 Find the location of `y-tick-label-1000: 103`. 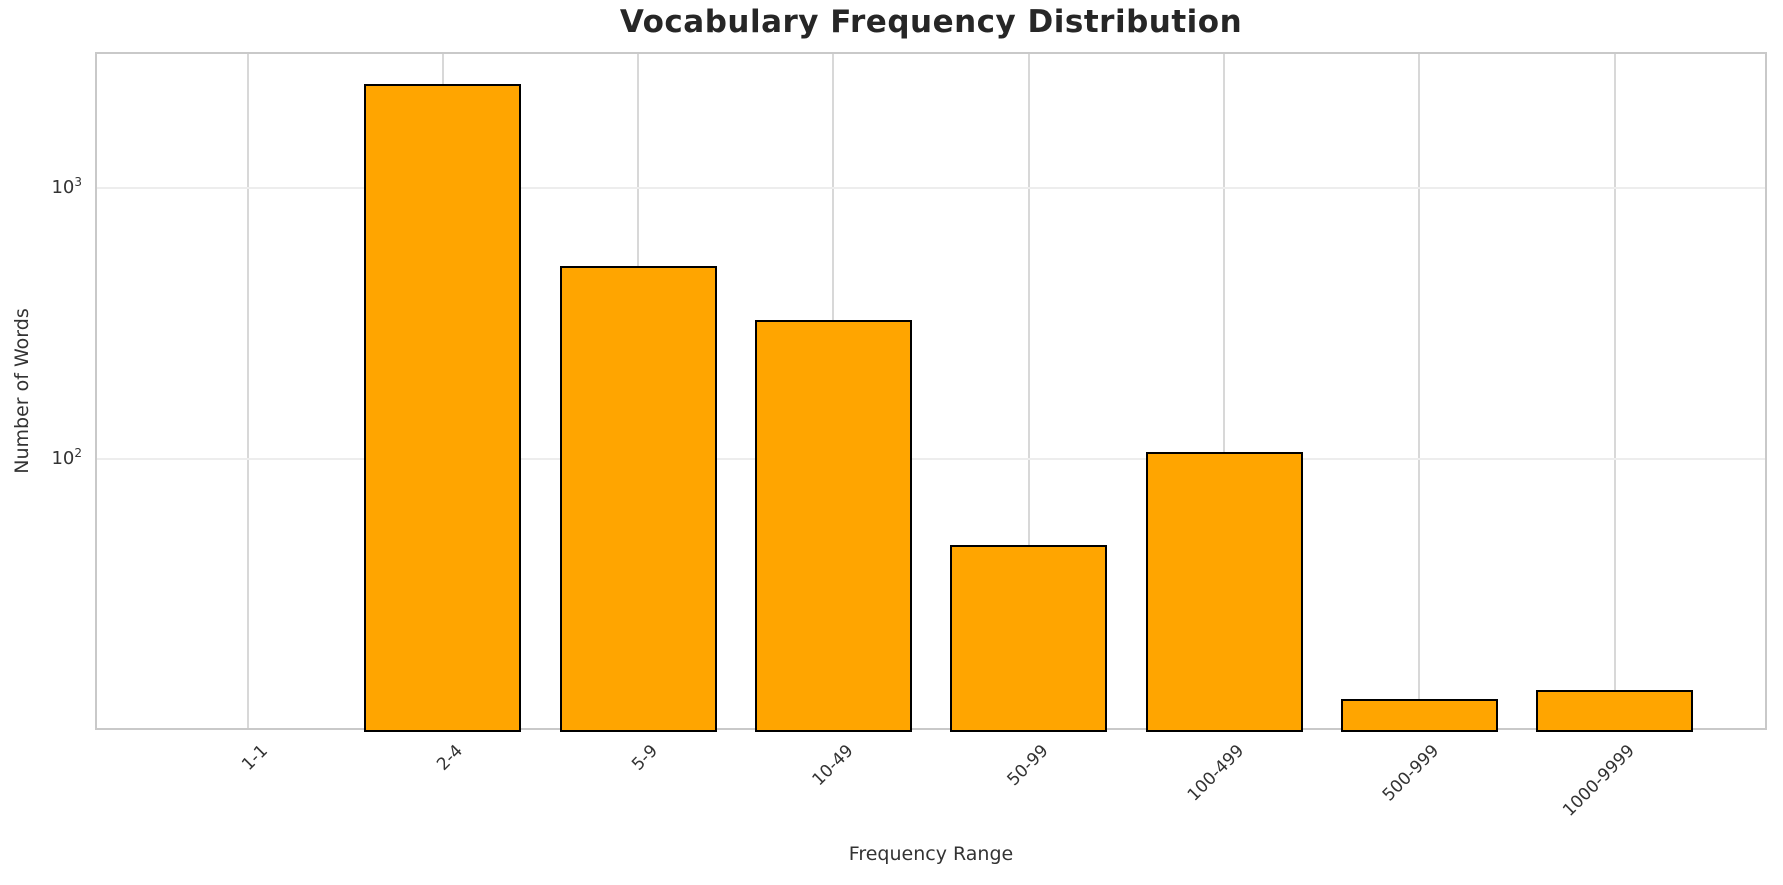

y-tick-label-1000: 103 is located at coordinates (41, 186).